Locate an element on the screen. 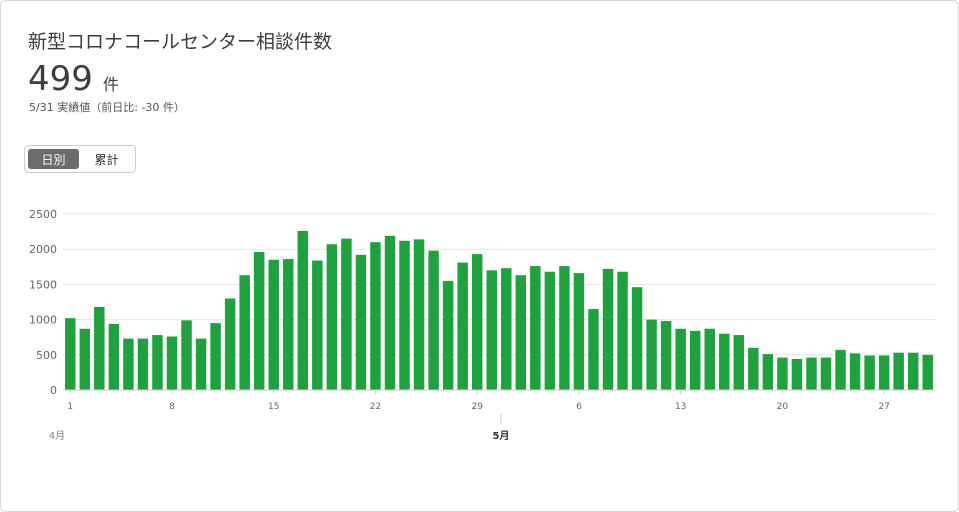 This screenshot has width=959, height=512. y-tick-label: 2000 is located at coordinates (43, 249).